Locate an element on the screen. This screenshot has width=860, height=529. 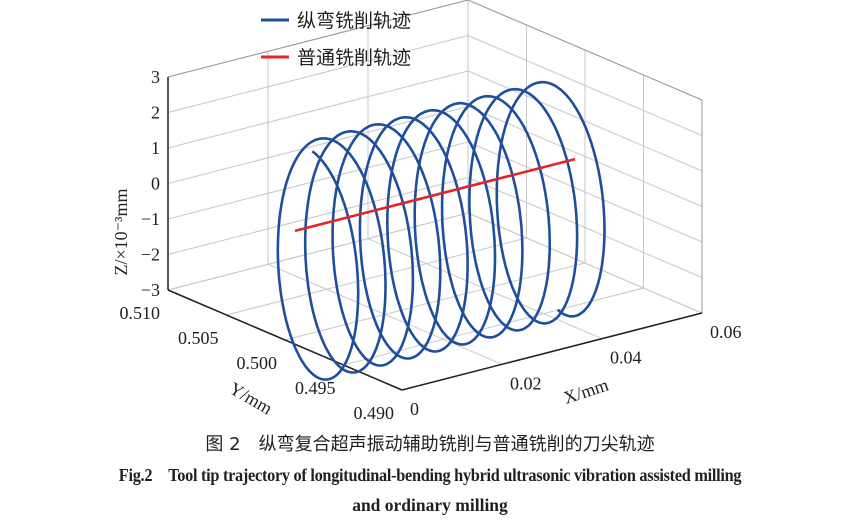
z-tick-label: 1 is located at coordinates (155, 148).